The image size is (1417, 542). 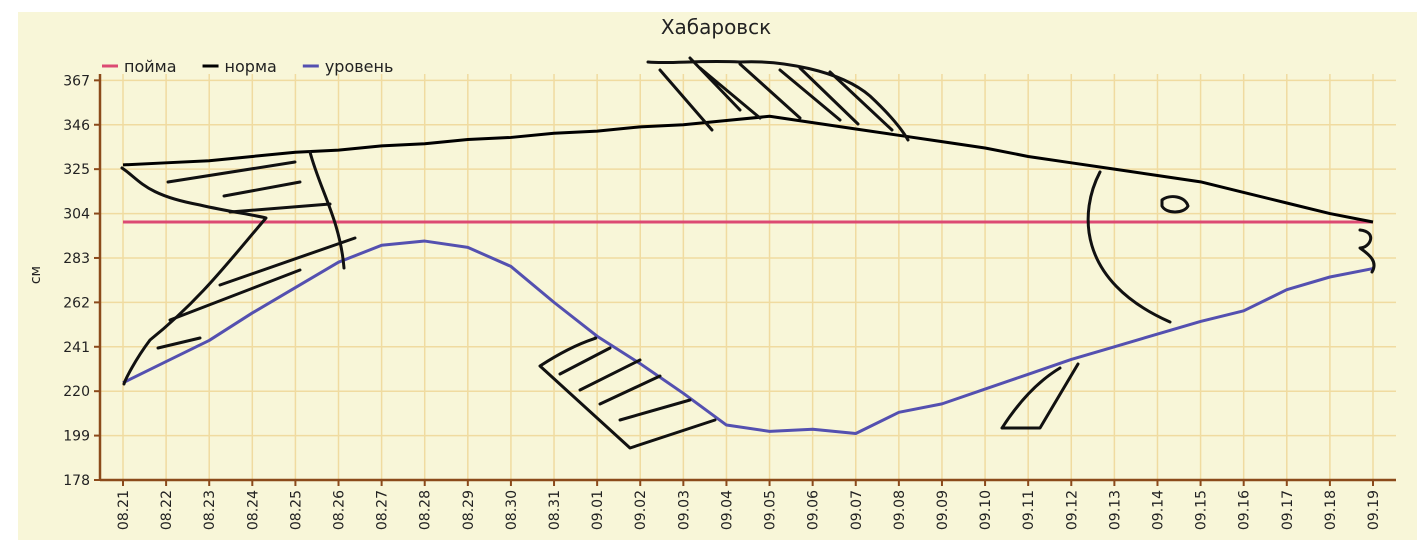 I want to click on x-tick-label: 09.12, so click(x=1072, y=510).